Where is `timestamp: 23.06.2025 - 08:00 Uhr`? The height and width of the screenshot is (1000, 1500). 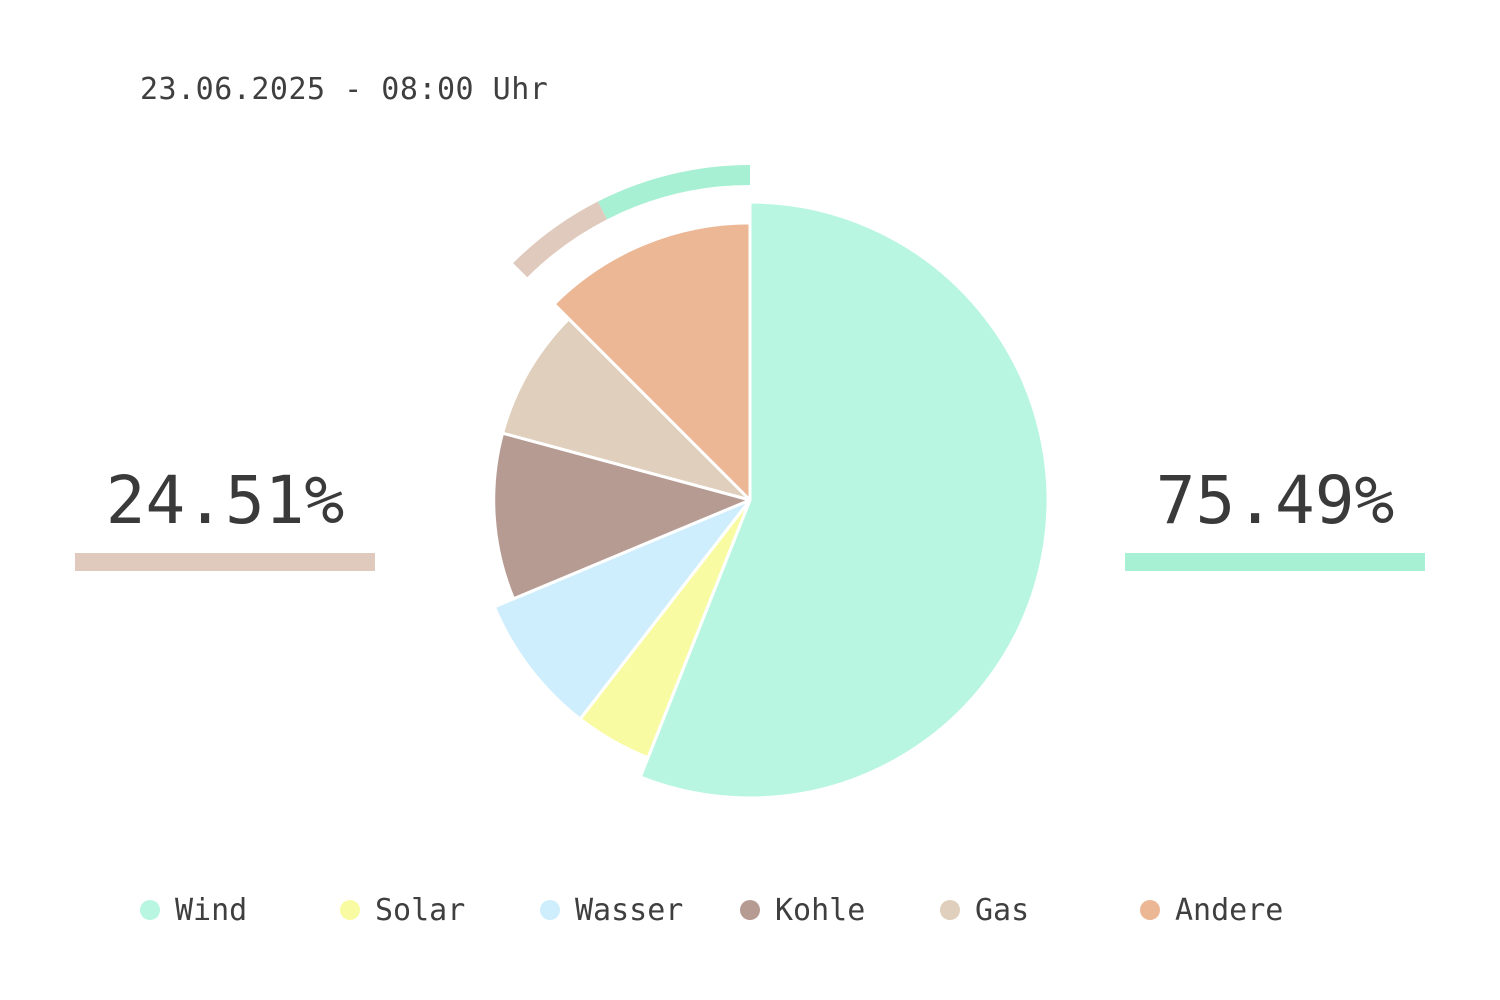 timestamp: 23.06.2025 - 08:00 Uhr is located at coordinates (344, 89).